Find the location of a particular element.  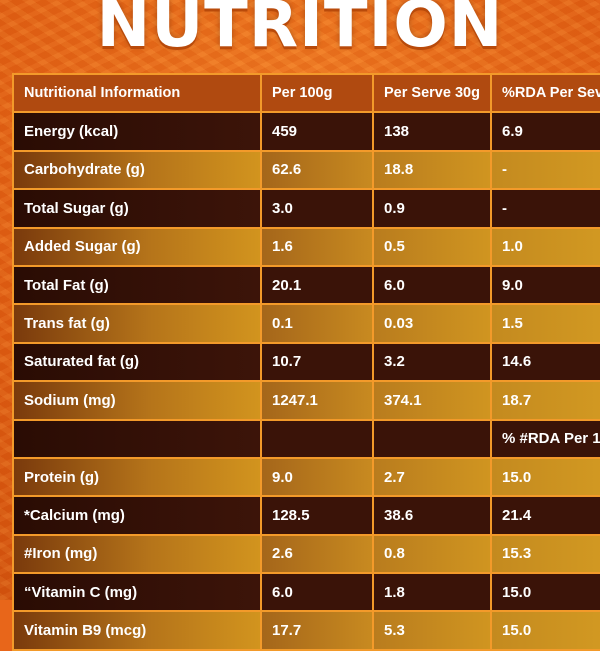

cell-rda: 1.0 is located at coordinates (545, 246).